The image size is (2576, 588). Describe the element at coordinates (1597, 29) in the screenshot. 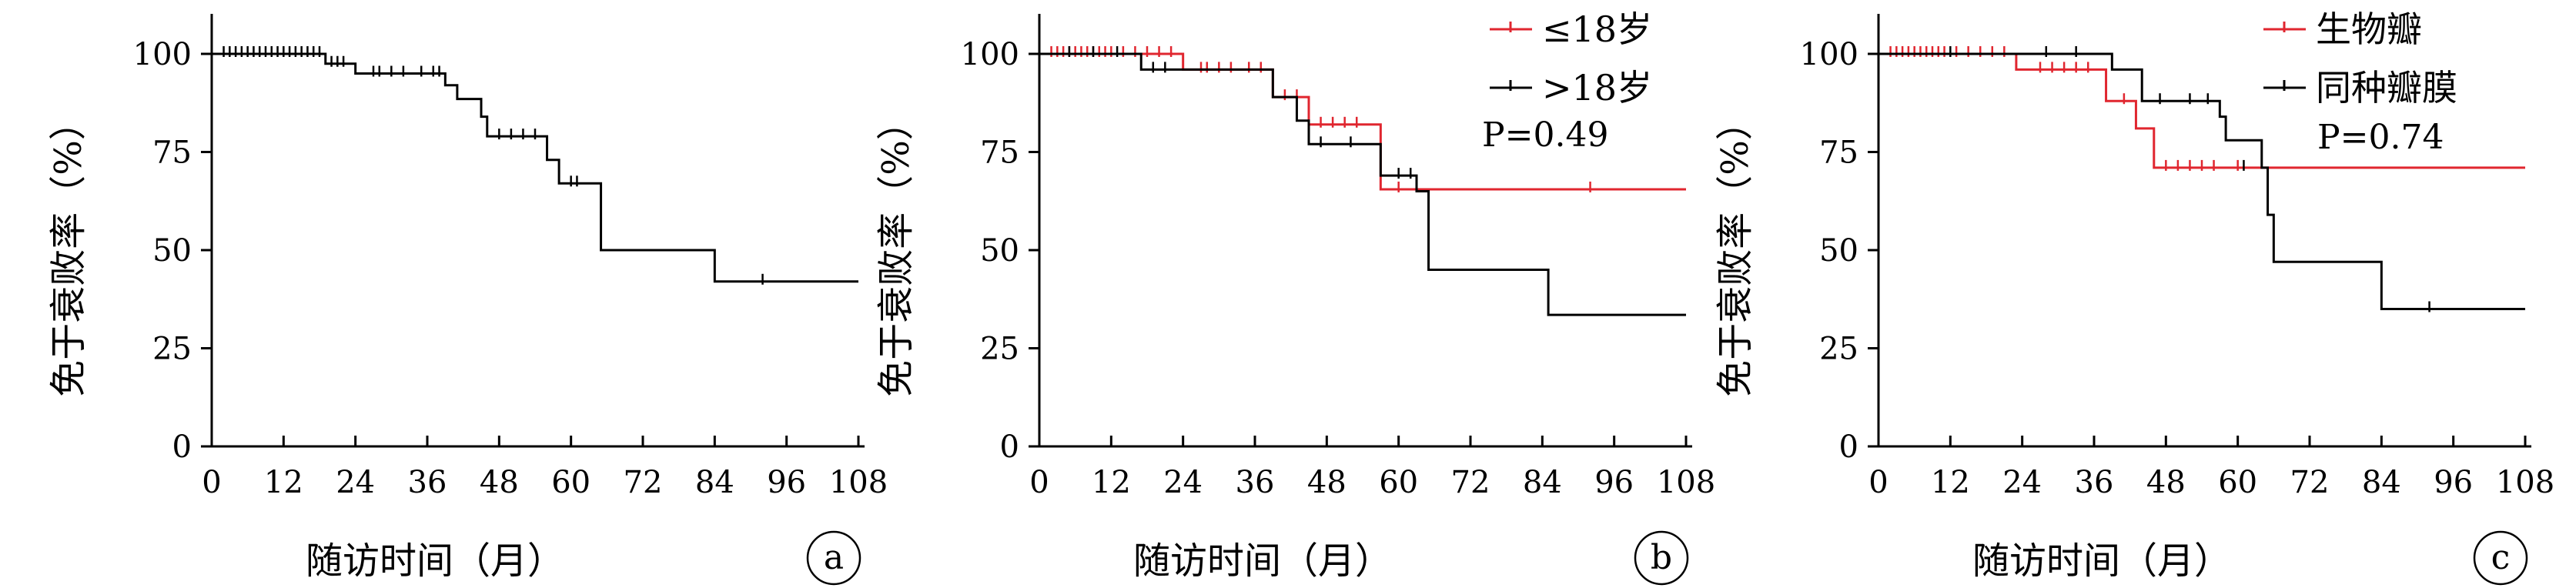

I see `legend-label: ≤18岁` at that location.